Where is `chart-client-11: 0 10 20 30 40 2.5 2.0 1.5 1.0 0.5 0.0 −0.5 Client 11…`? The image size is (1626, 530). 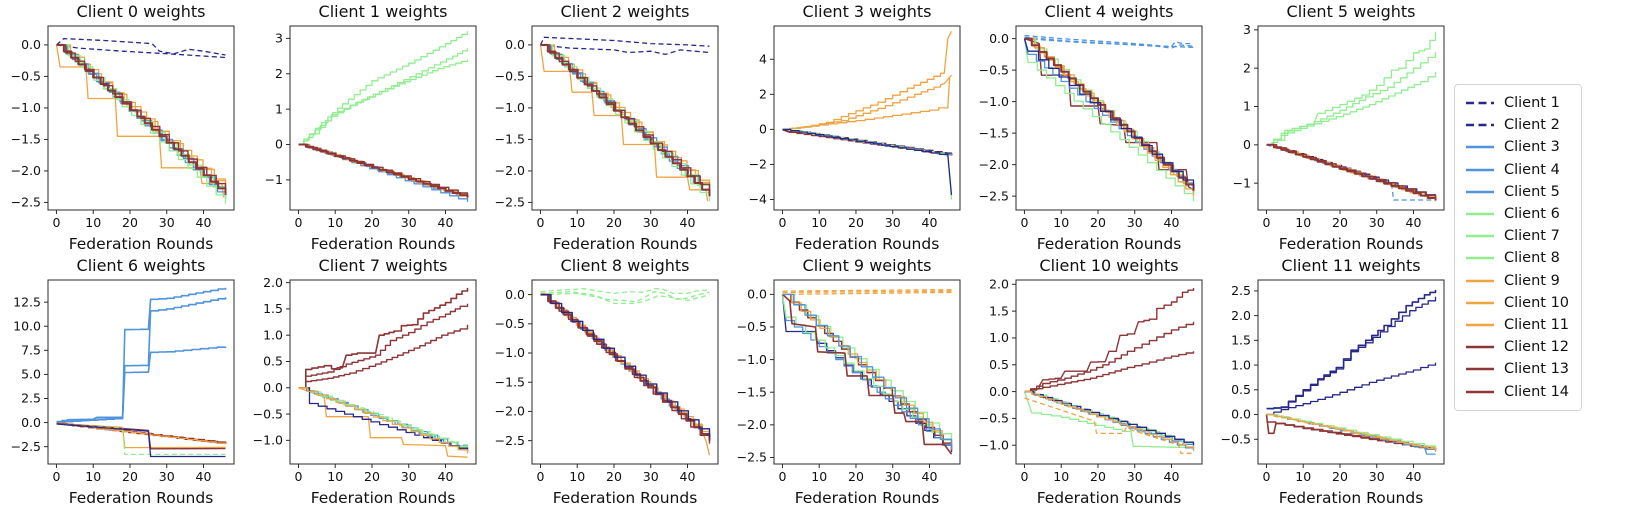 chart-client-11: 0 10 20 30 40 2.5 2.0 1.5 1.0 0.5 0.0 −0.5 Client 11… is located at coordinates (1331, 383).